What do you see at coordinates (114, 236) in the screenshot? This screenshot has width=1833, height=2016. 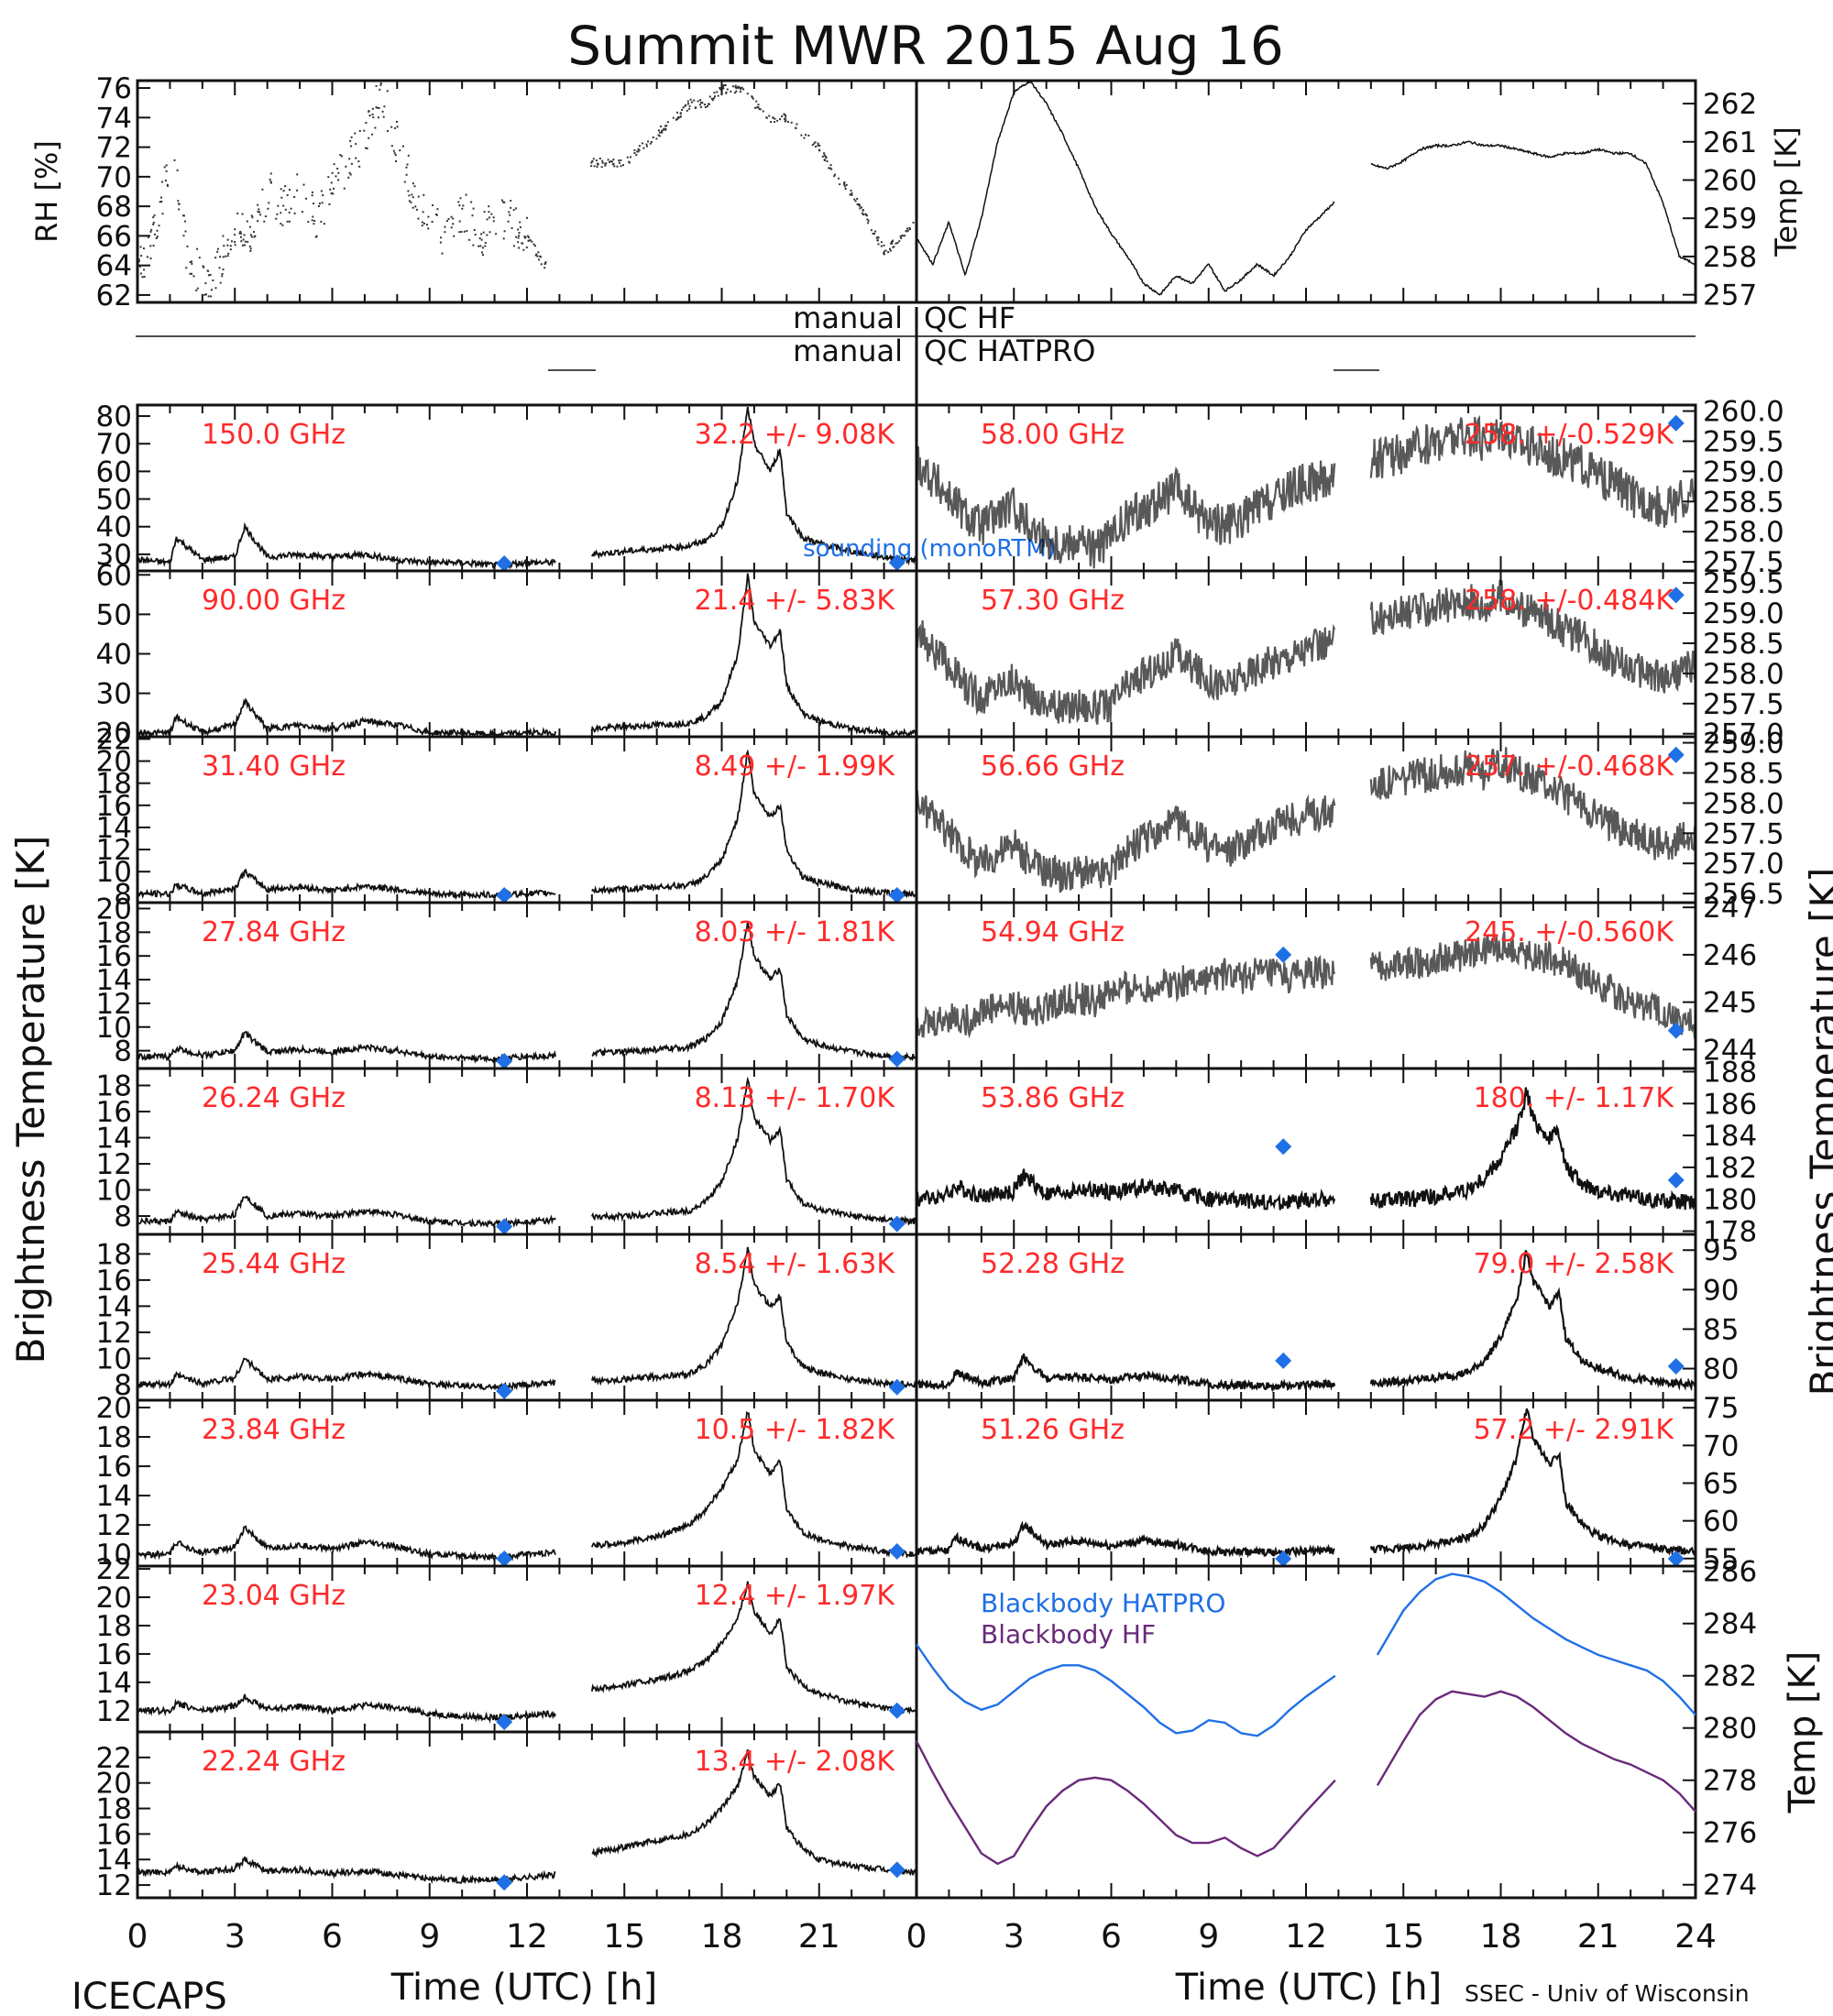 I see `y-tick-label: 66` at bounding box center [114, 236].